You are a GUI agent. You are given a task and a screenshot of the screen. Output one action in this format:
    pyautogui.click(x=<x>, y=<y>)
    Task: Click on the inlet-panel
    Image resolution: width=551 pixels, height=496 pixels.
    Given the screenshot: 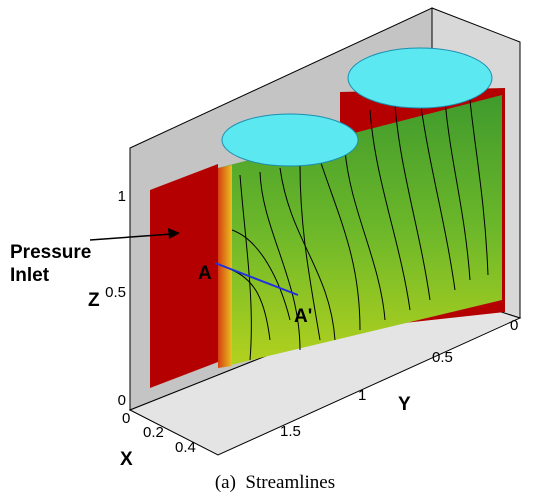 What is the action you would take?
    pyautogui.click(x=184, y=276)
    